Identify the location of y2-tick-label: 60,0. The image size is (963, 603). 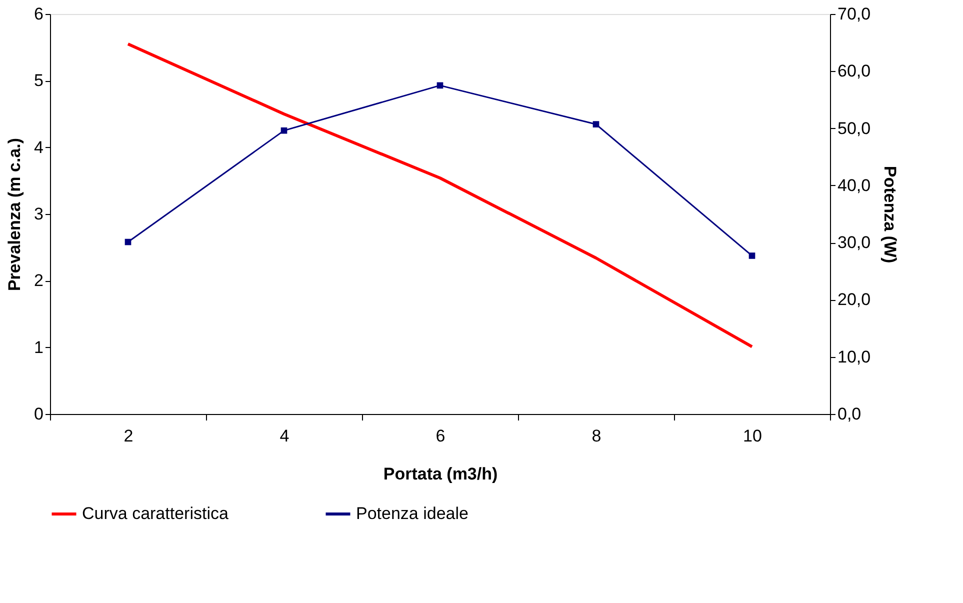
(854, 71).